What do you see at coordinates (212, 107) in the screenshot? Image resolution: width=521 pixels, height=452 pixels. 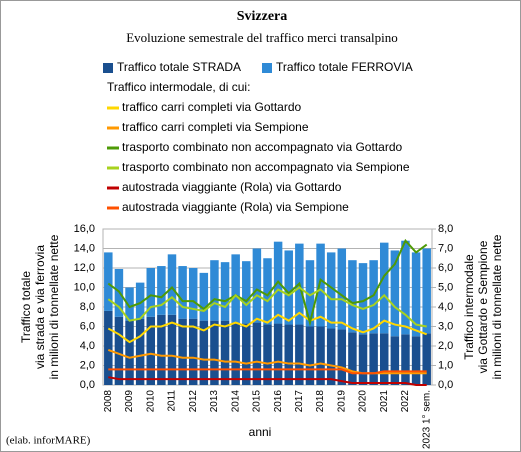 I see `legend-label: traffico carri completi via Gottardo` at bounding box center [212, 107].